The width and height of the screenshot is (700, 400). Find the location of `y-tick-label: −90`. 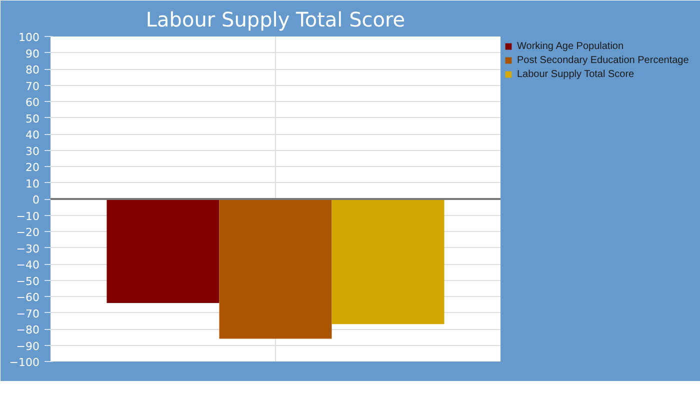

y-tick-label: −90 is located at coordinates (28, 346).